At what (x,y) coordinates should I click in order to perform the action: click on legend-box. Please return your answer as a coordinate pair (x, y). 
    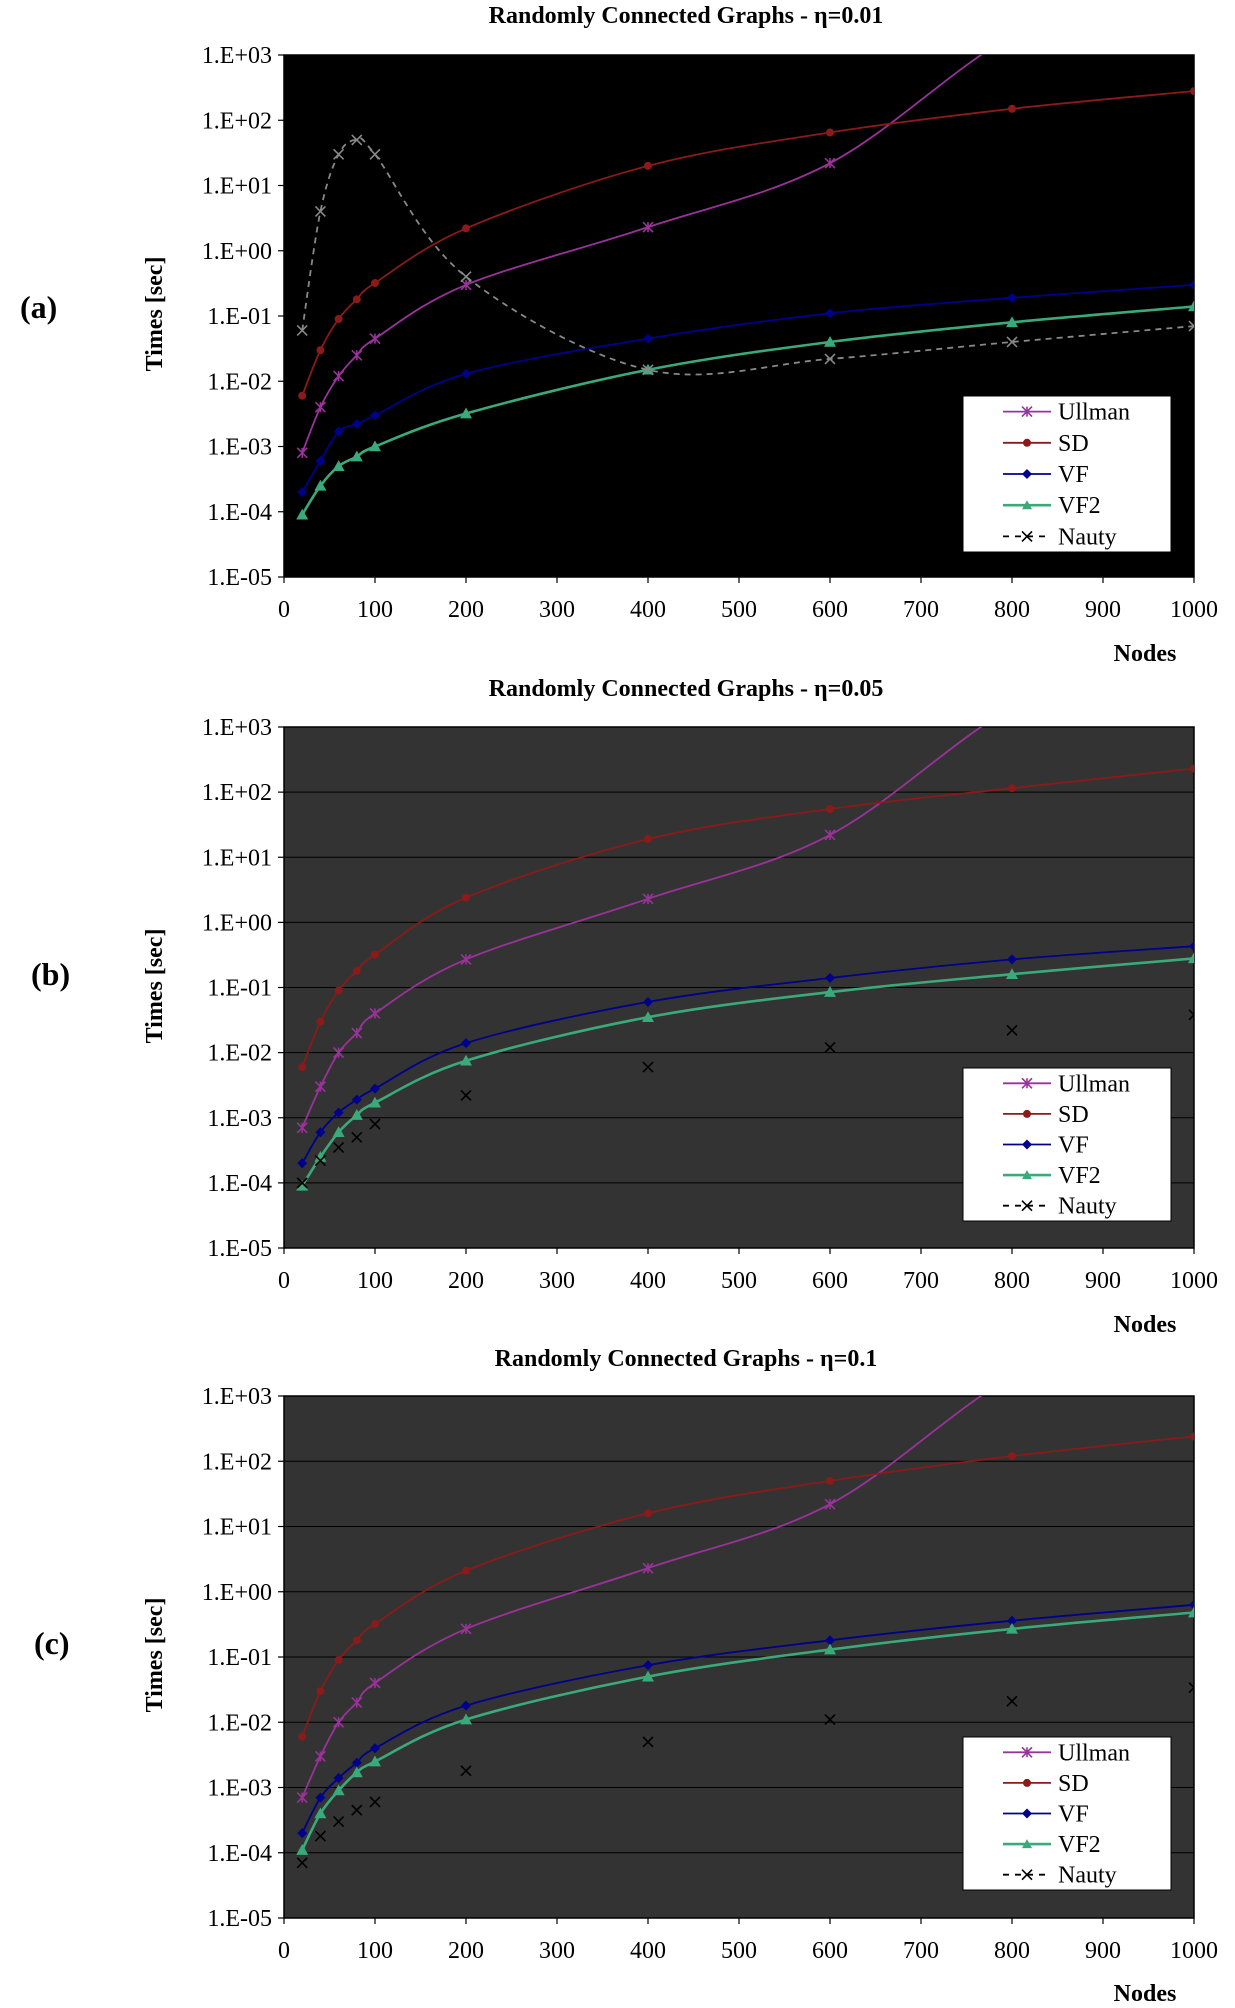
    Looking at the image, I should click on (1067, 474).